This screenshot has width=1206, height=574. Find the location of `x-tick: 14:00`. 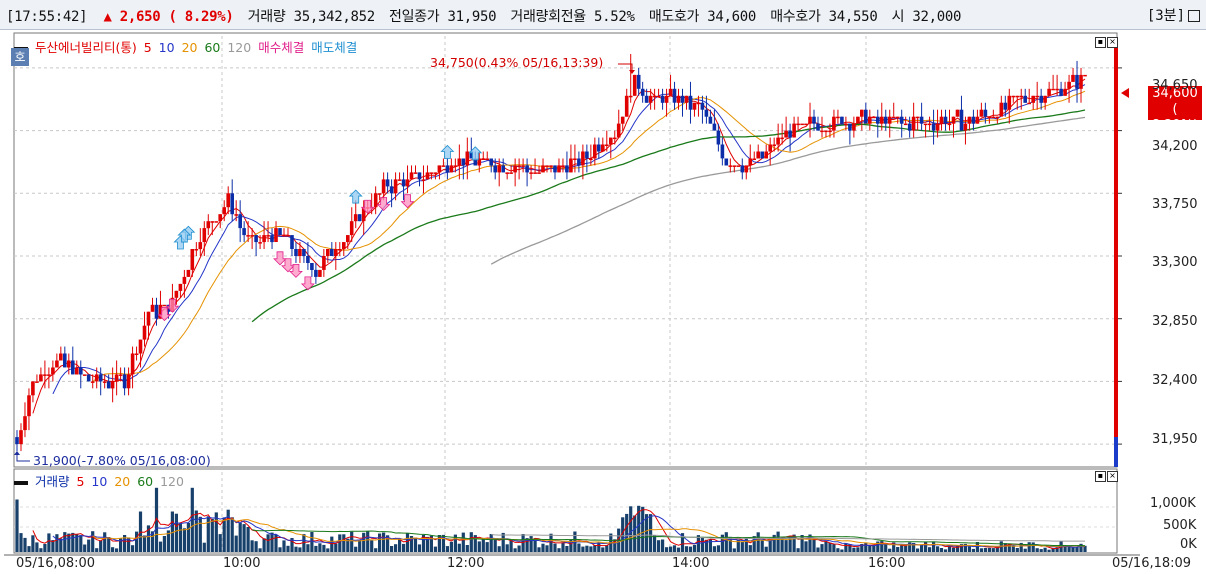

x-tick: 14:00 is located at coordinates (691, 563).